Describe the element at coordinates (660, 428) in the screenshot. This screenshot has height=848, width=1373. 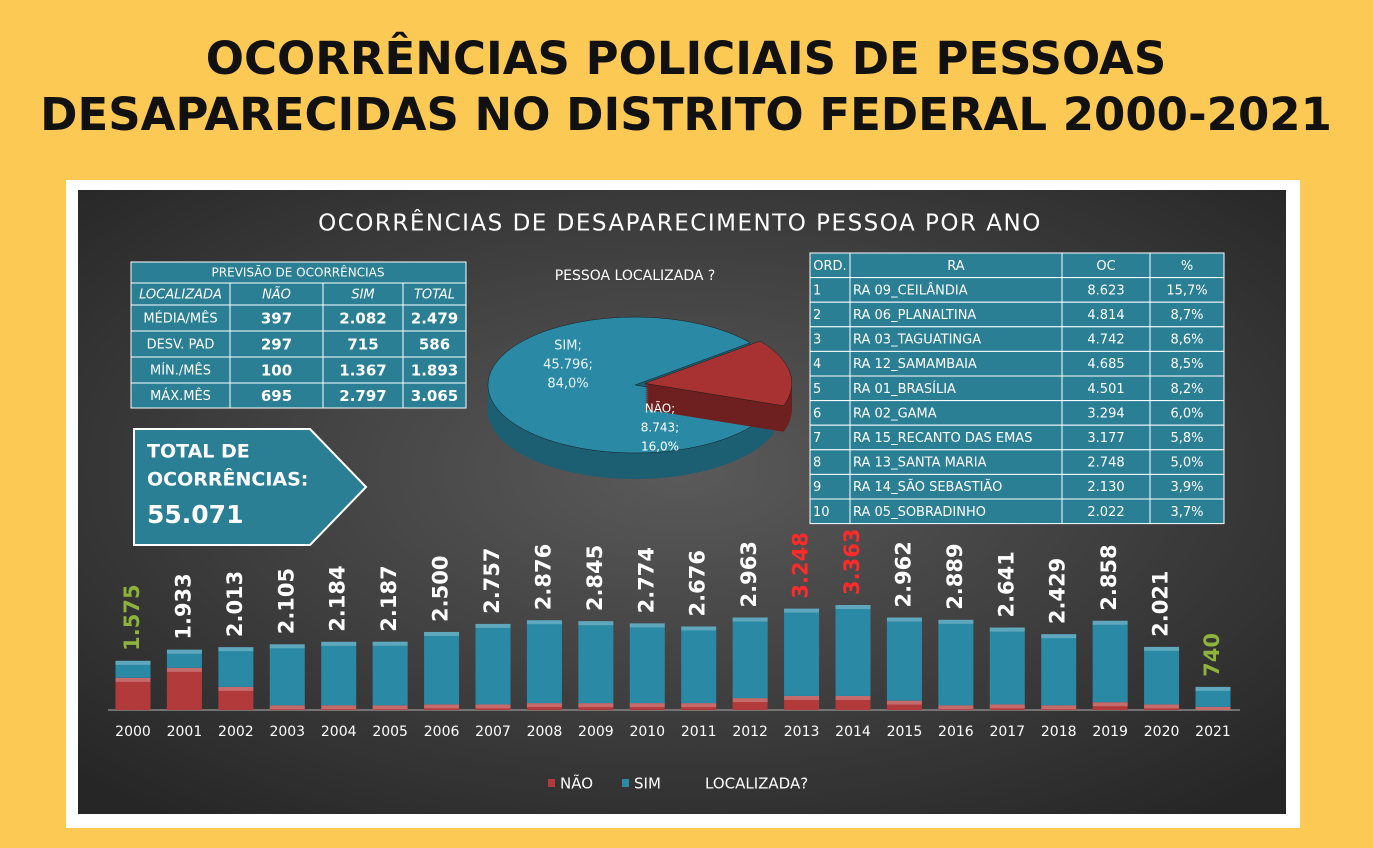
I see `pie-label: 8.743;` at that location.